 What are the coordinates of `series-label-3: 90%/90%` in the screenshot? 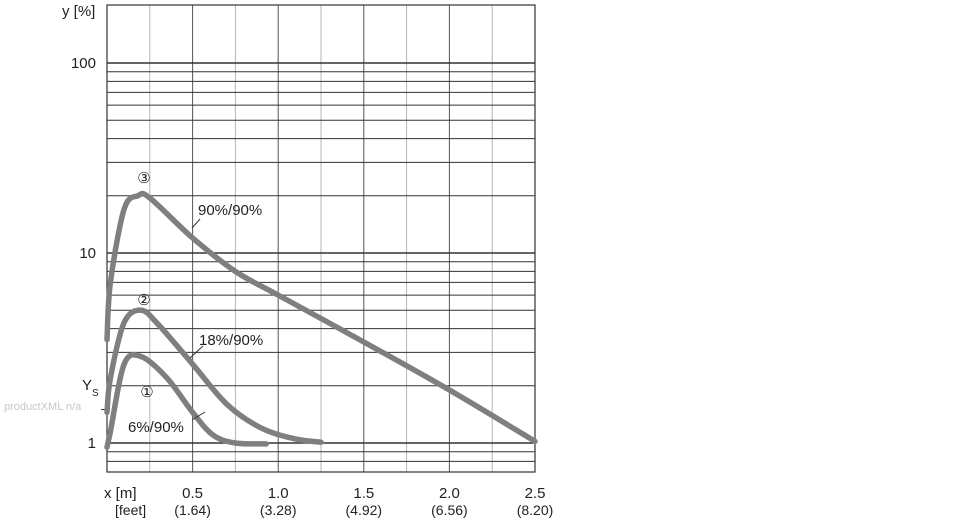 It's located at (230, 210).